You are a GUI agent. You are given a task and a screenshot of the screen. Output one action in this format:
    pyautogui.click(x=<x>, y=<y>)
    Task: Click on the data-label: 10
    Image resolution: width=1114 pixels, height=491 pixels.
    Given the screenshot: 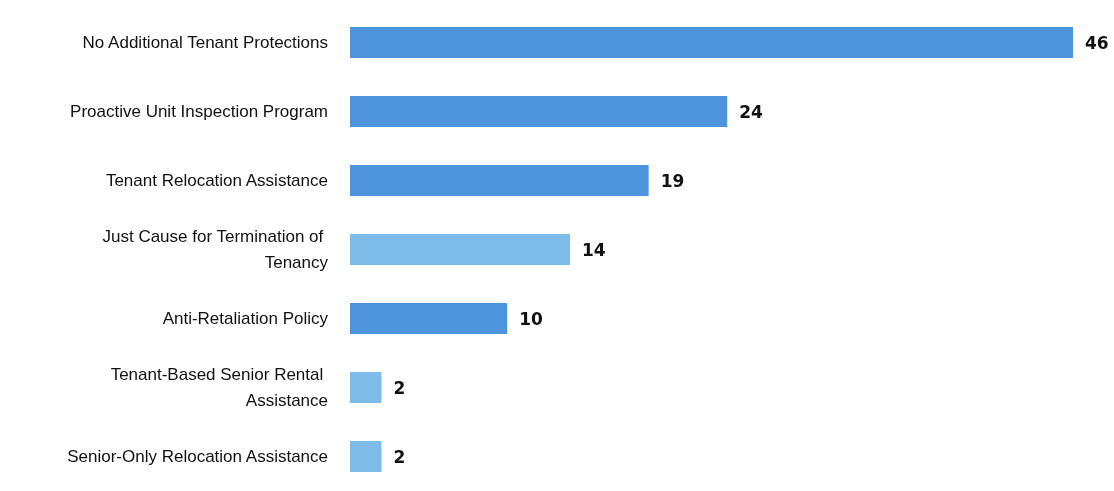 What is the action you would take?
    pyautogui.click(x=531, y=318)
    